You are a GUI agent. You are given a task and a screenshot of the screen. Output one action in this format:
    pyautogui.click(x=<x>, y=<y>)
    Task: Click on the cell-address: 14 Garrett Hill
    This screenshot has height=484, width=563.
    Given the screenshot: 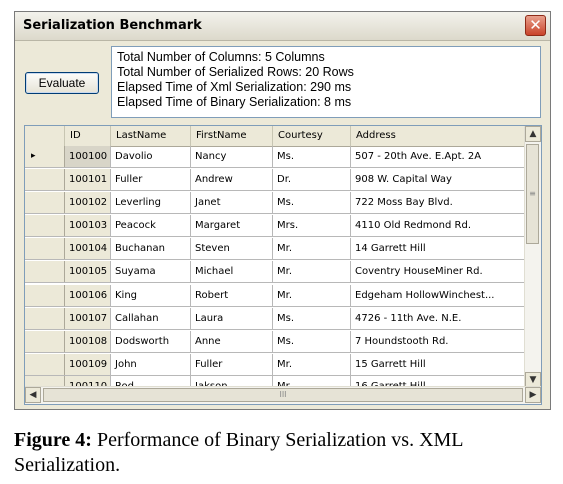 What is the action you would take?
    pyautogui.click(x=439, y=248)
    